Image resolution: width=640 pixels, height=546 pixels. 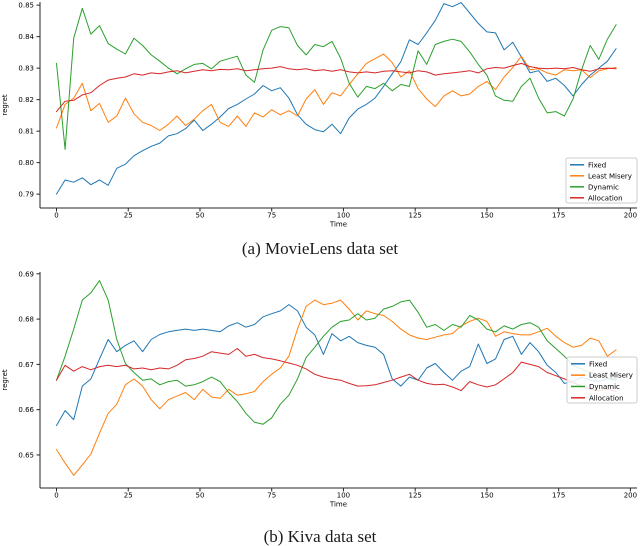 What do you see at coordinates (26, 6) in the screenshot?
I see `y-tick-label: 0.85` at bounding box center [26, 6].